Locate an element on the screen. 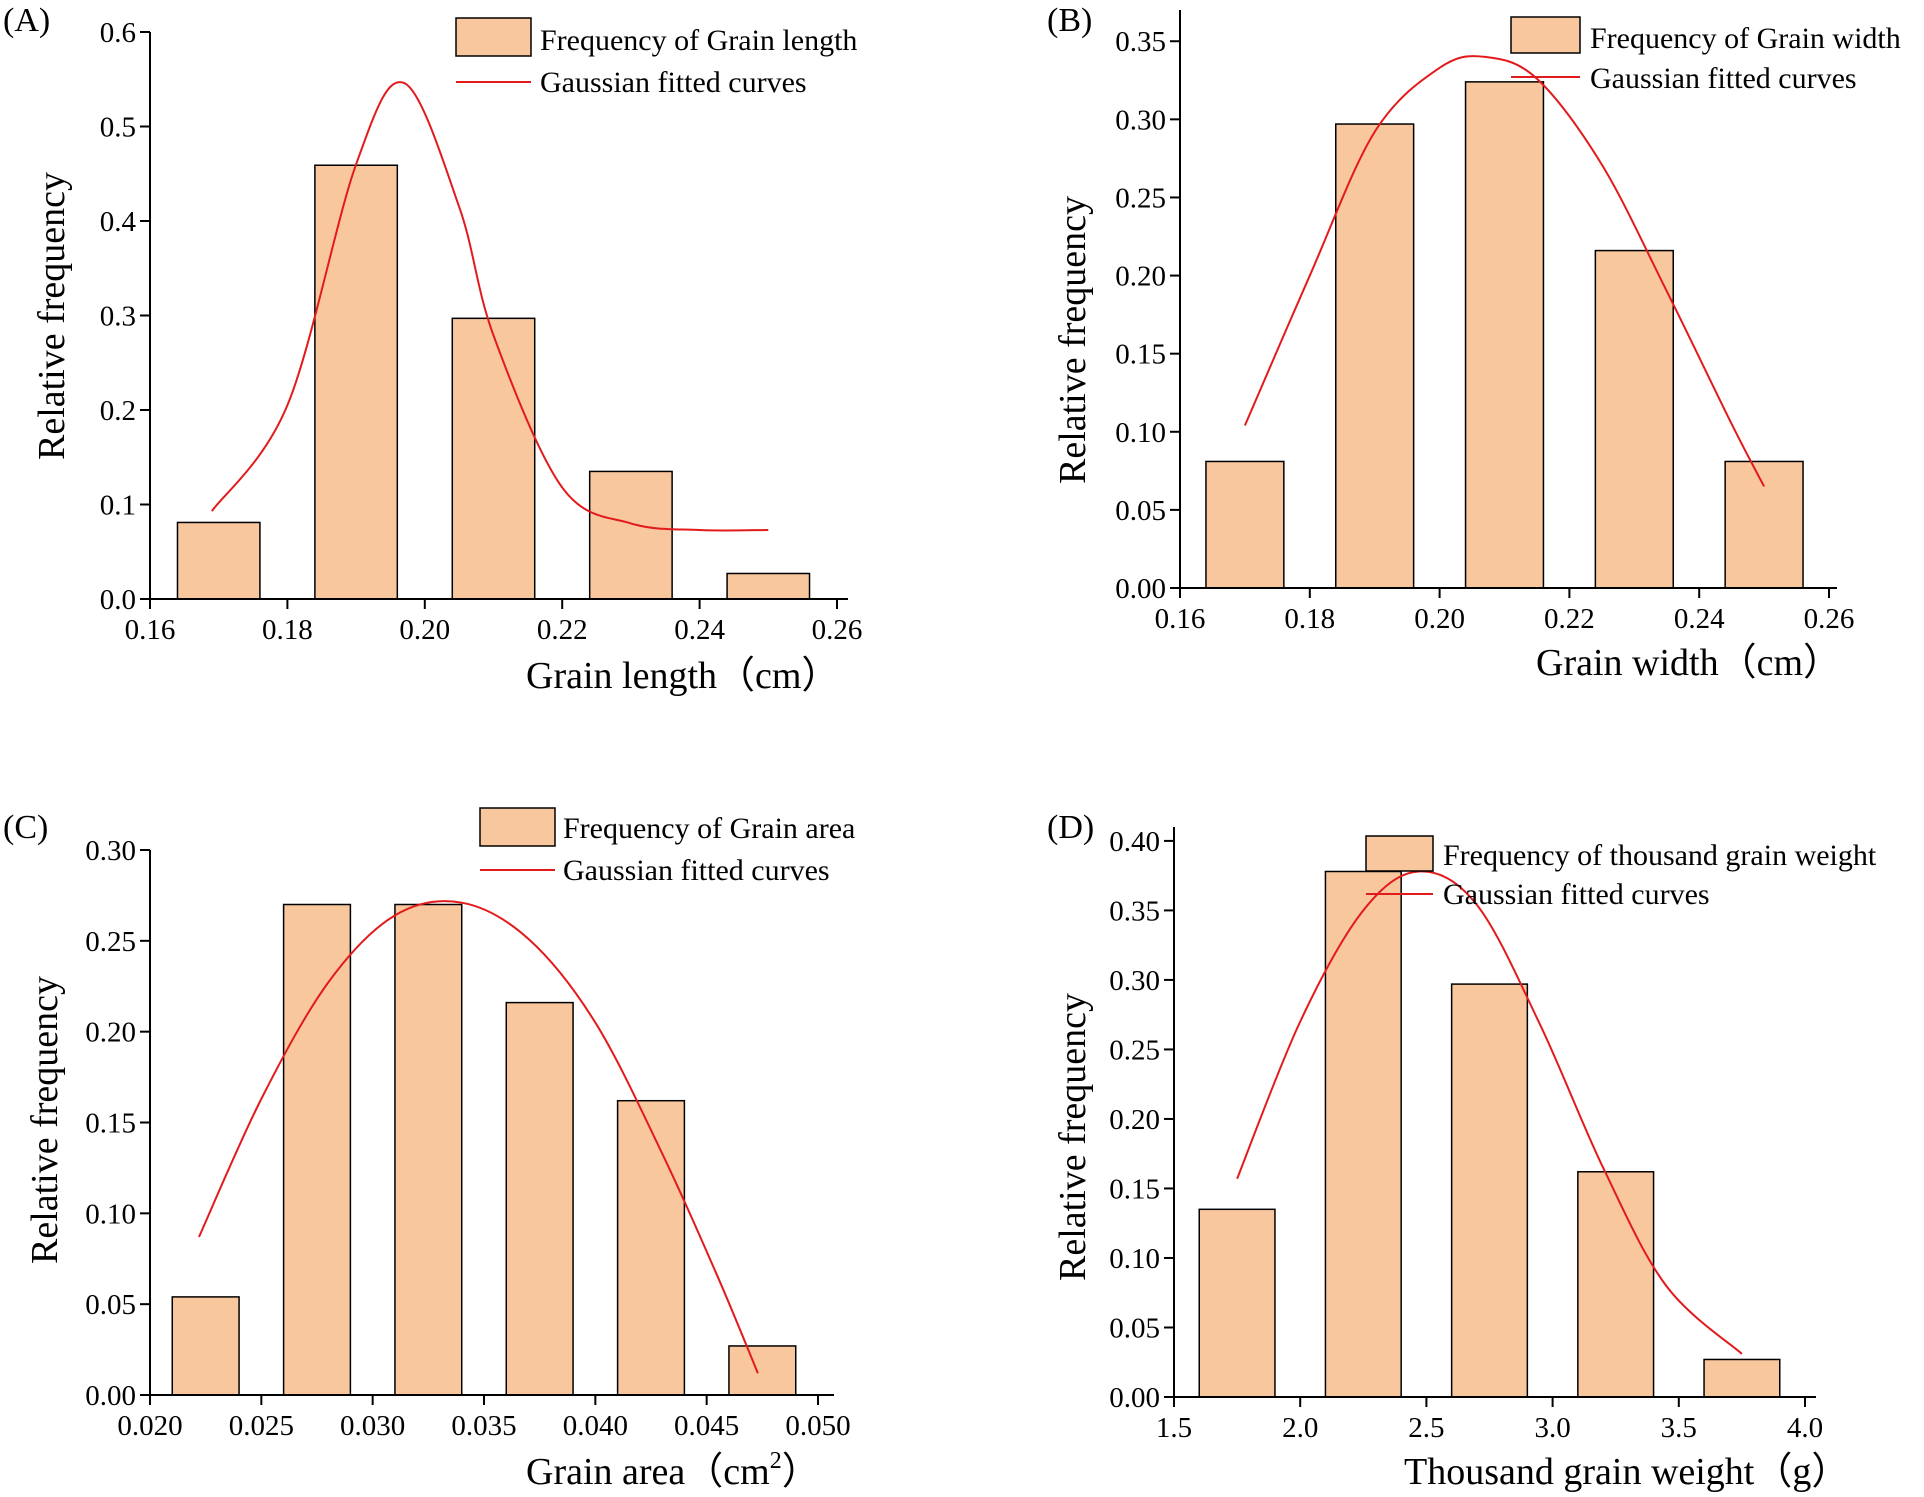  x-tick-label-c: 0.050 is located at coordinates (817, 1426).